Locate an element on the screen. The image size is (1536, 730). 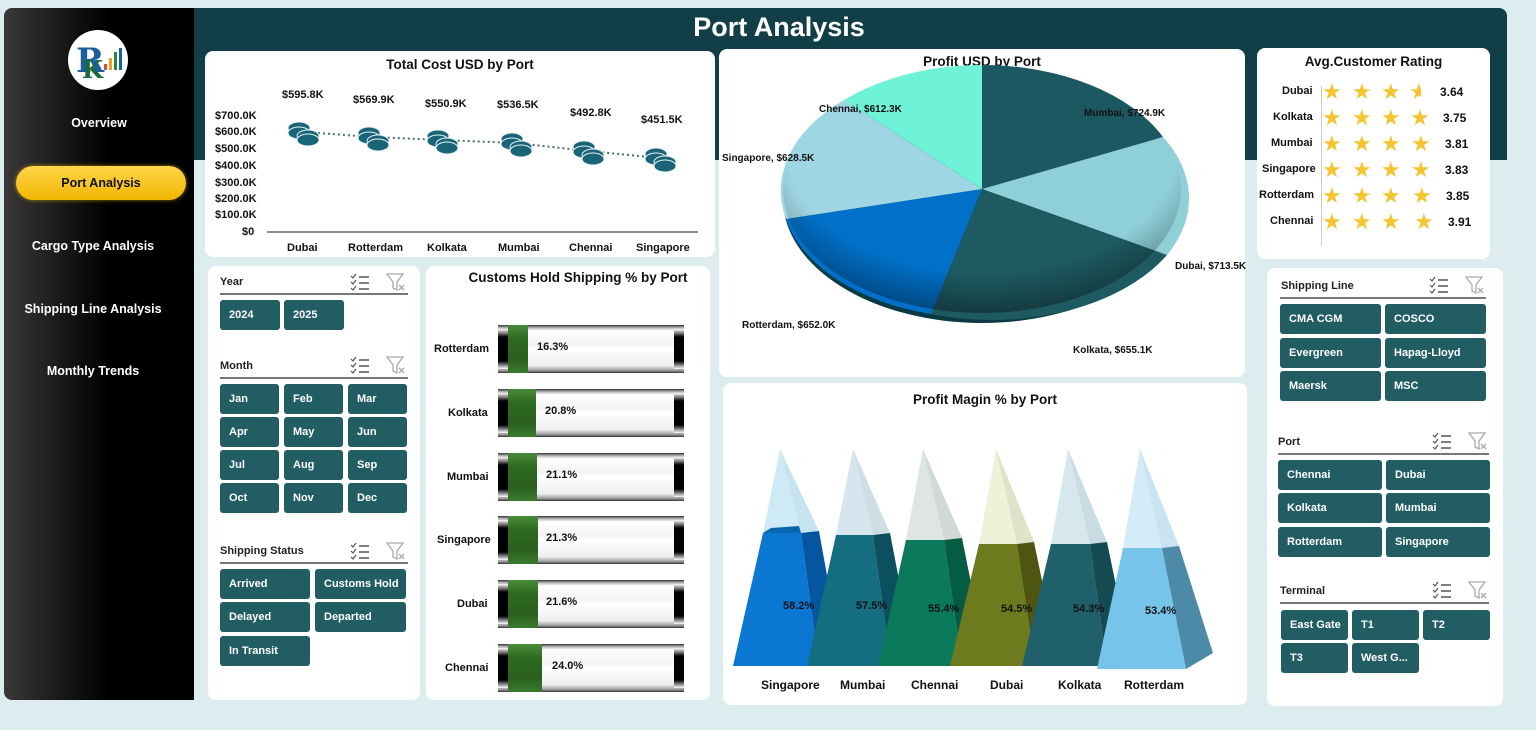
nav-shipping-line-analysis: Shipping Line Analysis is located at coordinates (93, 309).